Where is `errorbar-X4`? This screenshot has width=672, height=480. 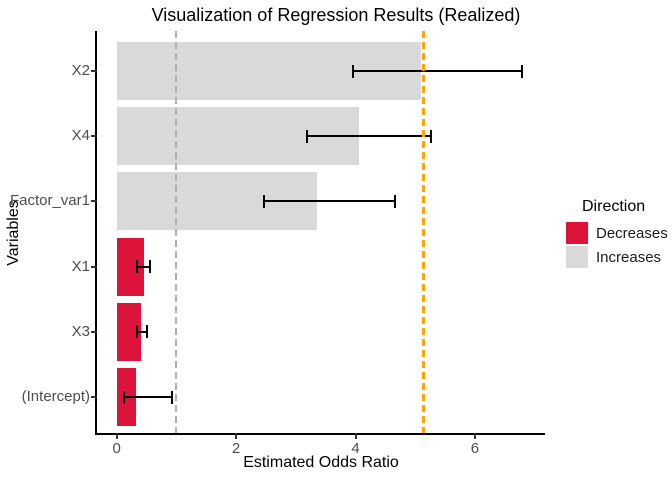 errorbar-X4 is located at coordinates (368, 136).